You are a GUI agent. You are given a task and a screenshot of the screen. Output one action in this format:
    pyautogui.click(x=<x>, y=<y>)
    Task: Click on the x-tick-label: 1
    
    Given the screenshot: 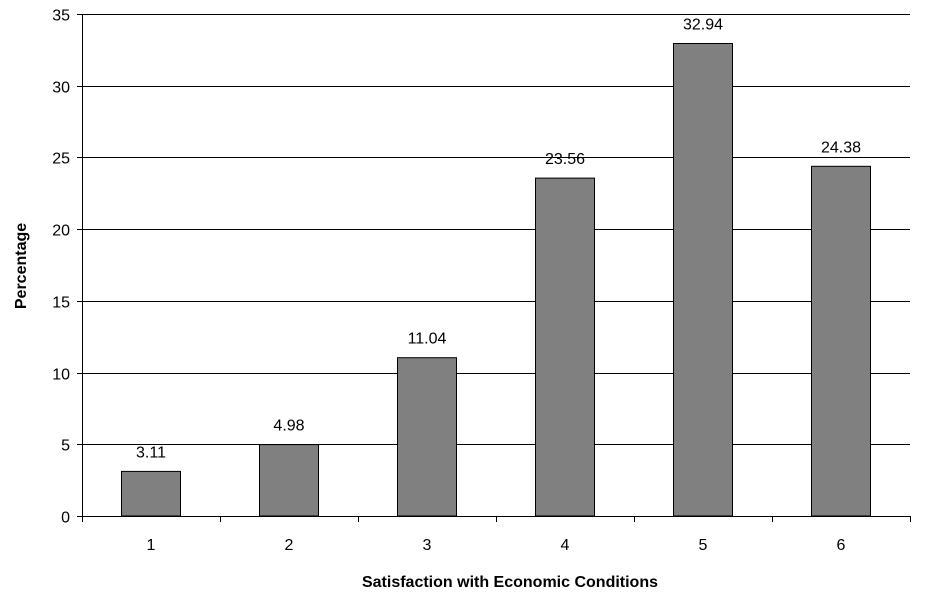 What is the action you would take?
    pyautogui.click(x=151, y=545)
    